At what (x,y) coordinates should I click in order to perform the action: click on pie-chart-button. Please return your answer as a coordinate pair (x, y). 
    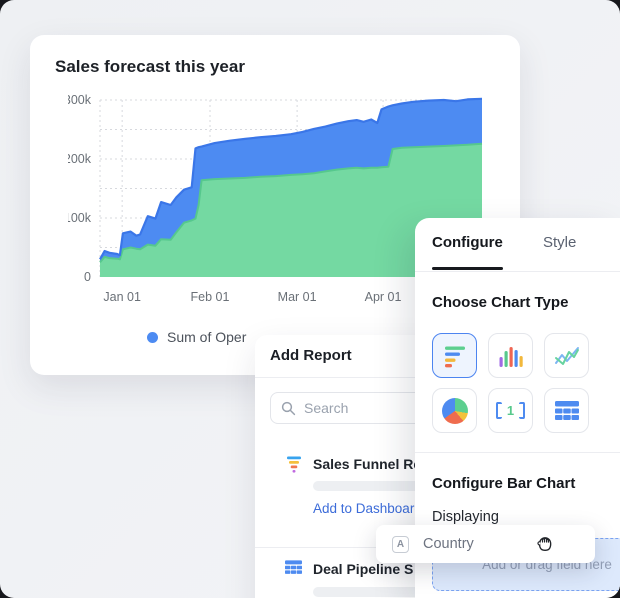
    Looking at the image, I should click on (454, 410).